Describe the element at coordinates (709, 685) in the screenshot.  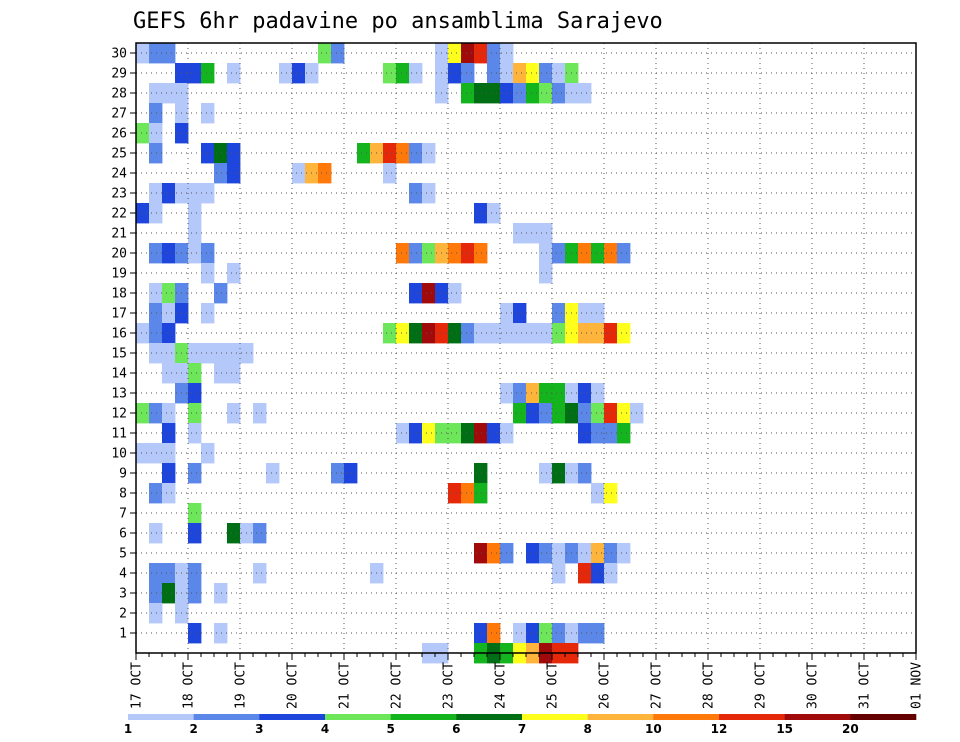
I see `x-tick-label: 28 OCT` at that location.